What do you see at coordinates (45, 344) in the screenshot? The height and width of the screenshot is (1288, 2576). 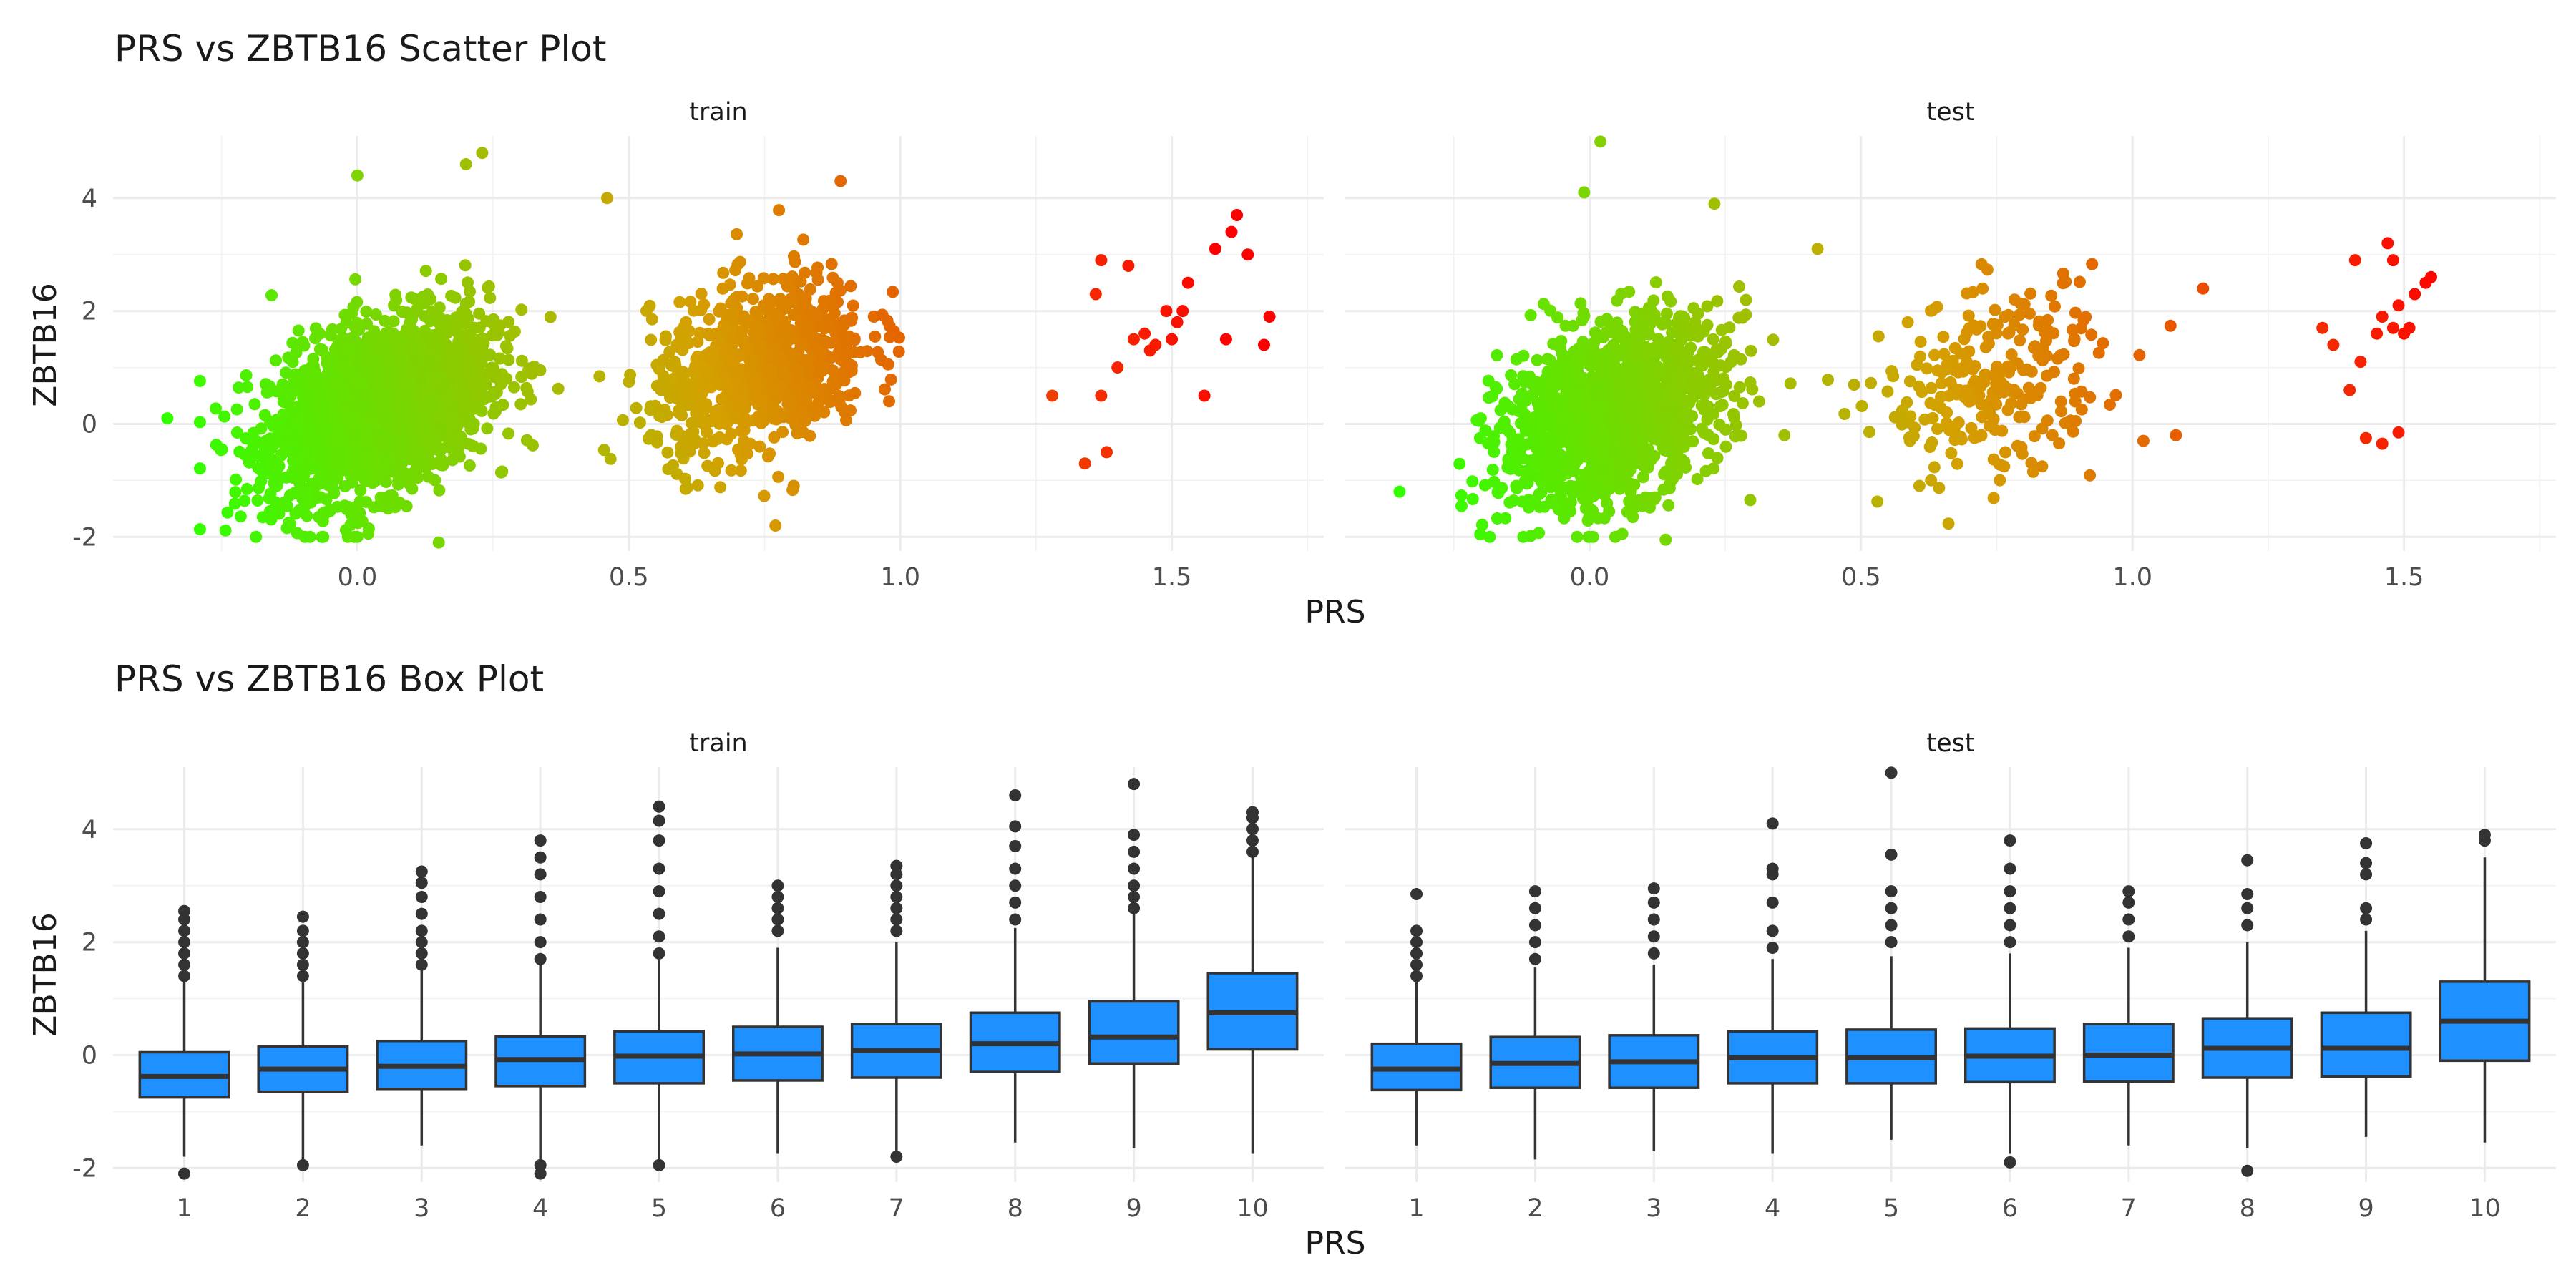 I see `scatter-y-axis-label: ZBTB16` at bounding box center [45, 344].